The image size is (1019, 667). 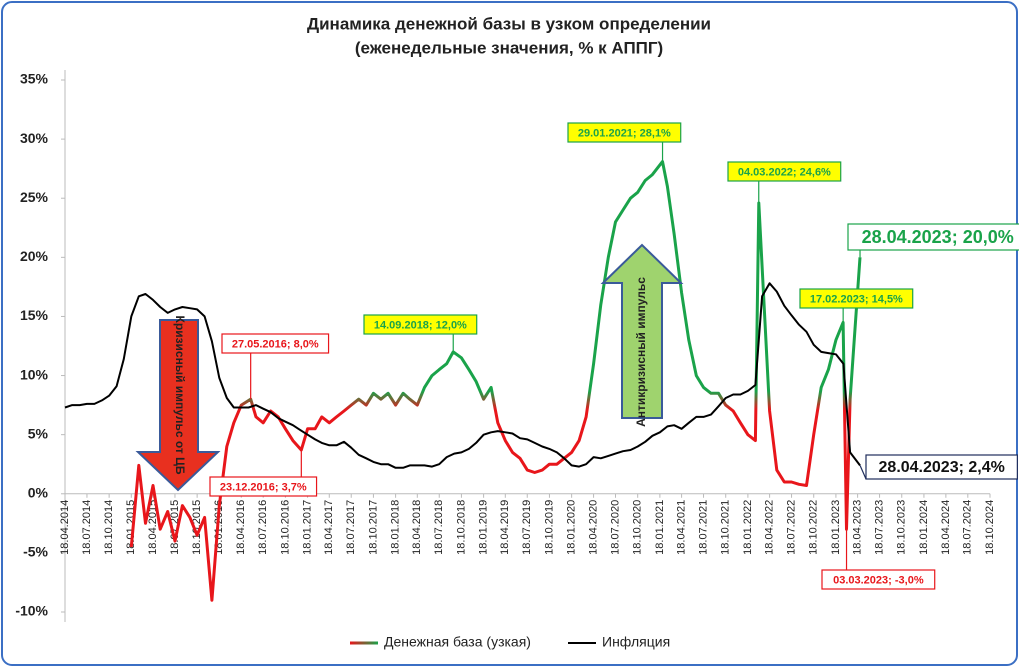 I want to click on y-tick-label: 10%, so click(x=34, y=374).